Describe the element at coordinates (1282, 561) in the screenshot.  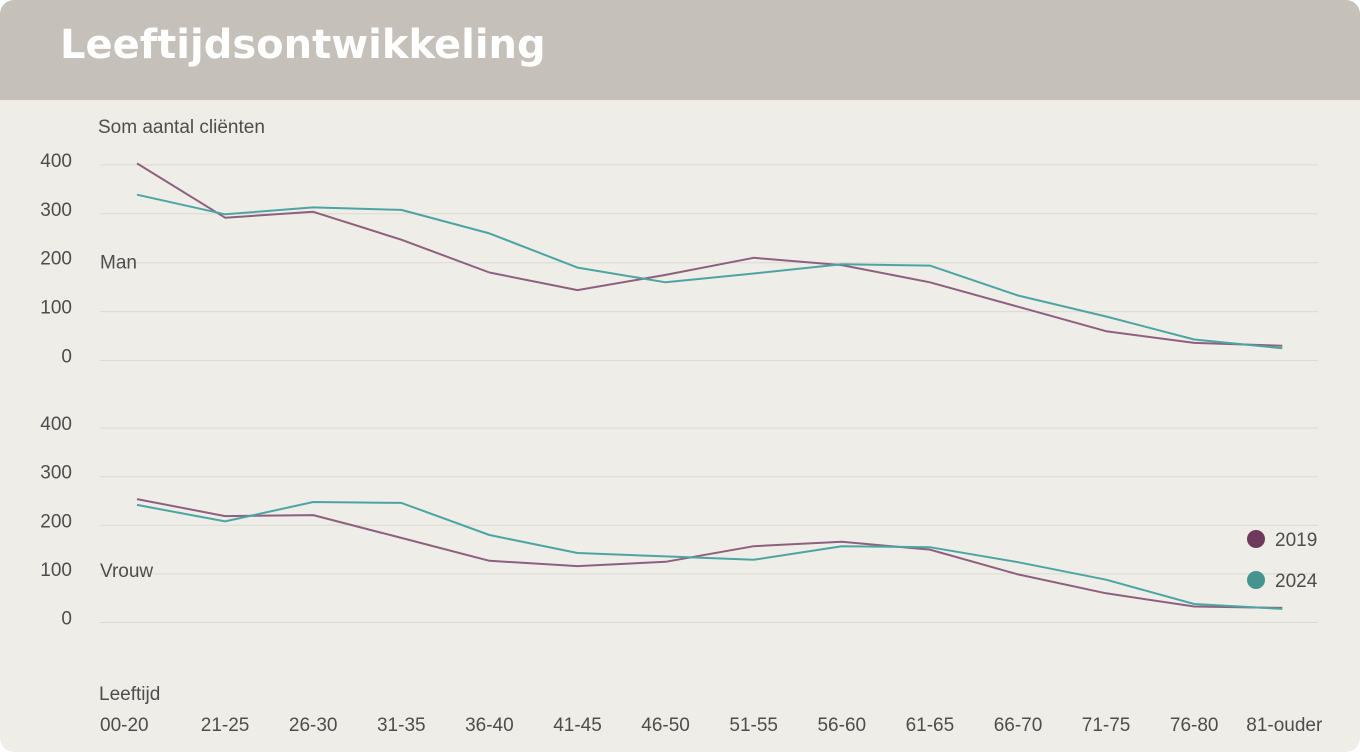
I see `legend: 2019 2024` at that location.